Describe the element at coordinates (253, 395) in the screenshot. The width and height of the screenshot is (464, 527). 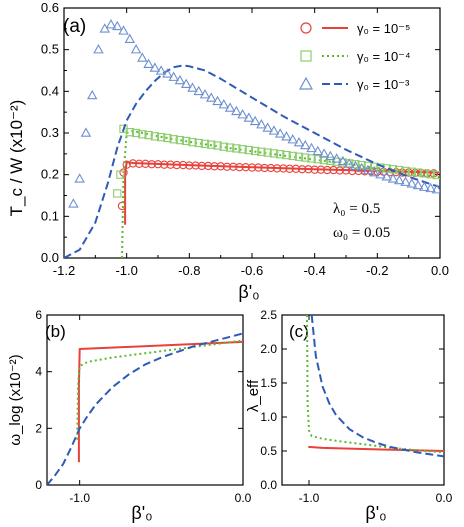
I see `panel-c-y-axis-label: λ_eff` at that location.